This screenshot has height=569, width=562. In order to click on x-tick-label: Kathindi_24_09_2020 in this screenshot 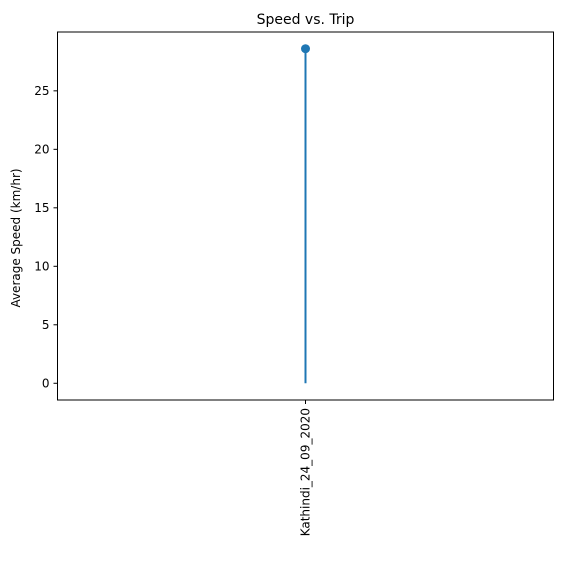, I will do `click(306, 472)`.